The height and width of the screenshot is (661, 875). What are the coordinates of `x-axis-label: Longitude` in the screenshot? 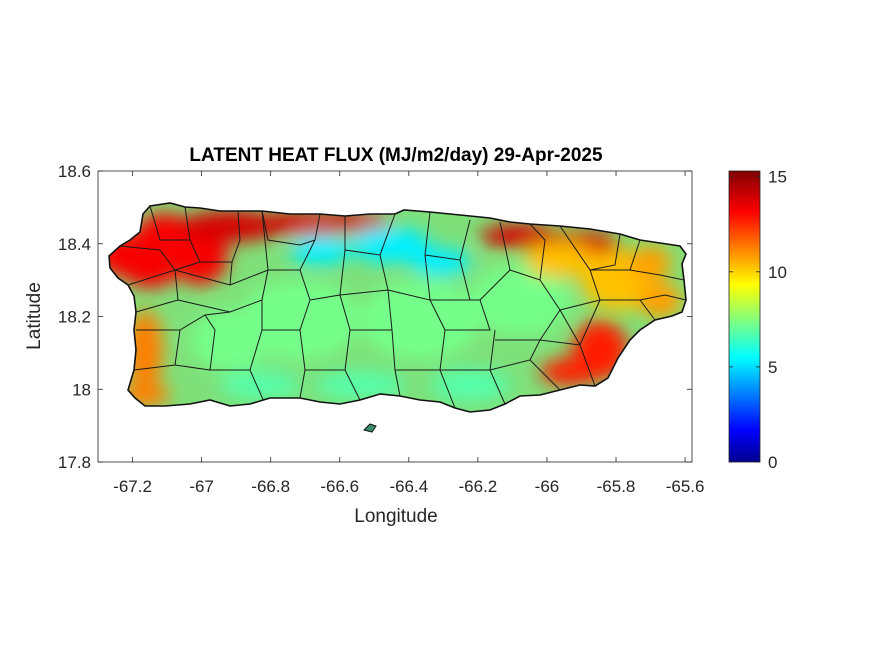 It's located at (395, 516).